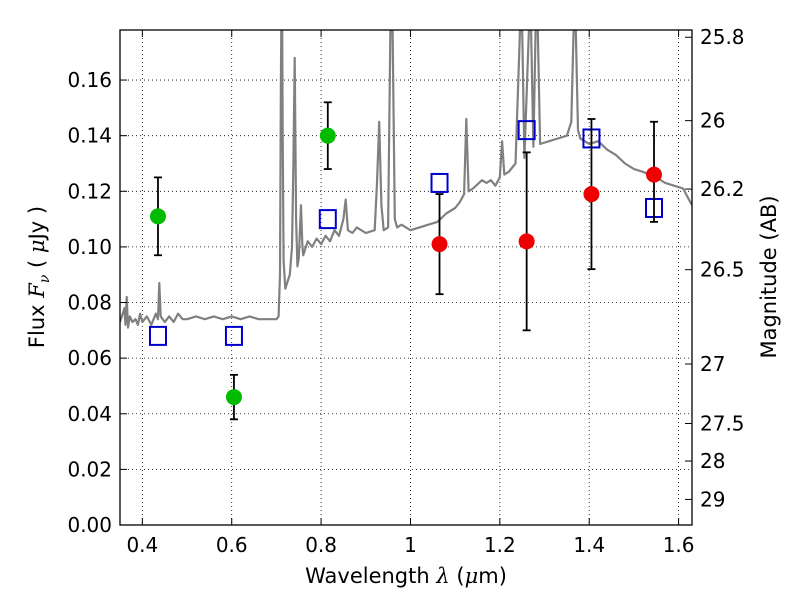 Image resolution: width=800 pixels, height=600 pixels. Describe the element at coordinates (589, 545) in the screenshot. I see `x-tick-label: 1.4` at that location.